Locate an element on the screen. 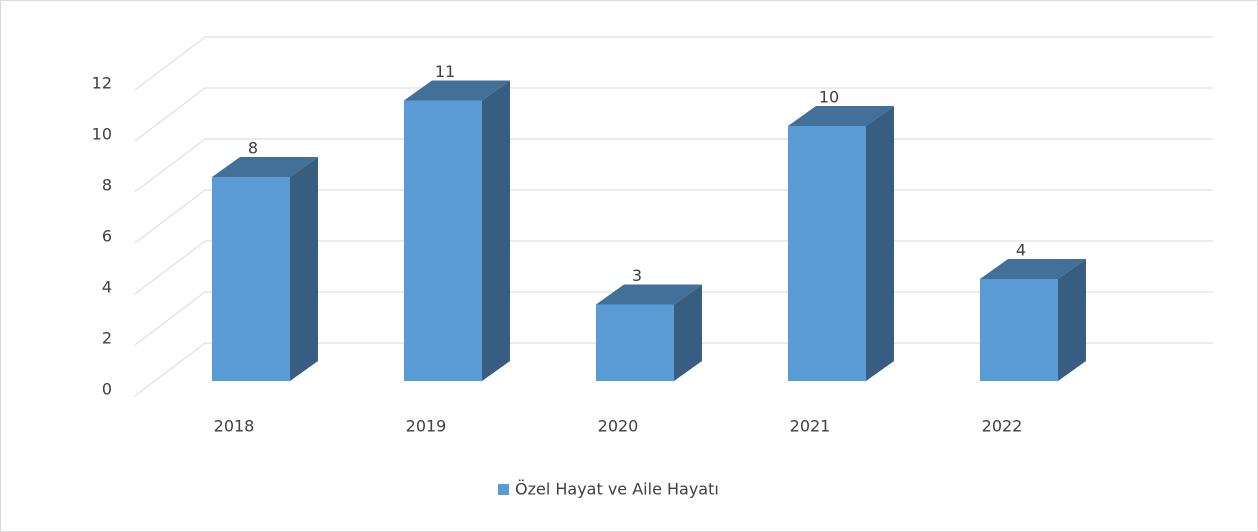 The height and width of the screenshot is (532, 1258). x-tick-label: 2018 is located at coordinates (234, 426).